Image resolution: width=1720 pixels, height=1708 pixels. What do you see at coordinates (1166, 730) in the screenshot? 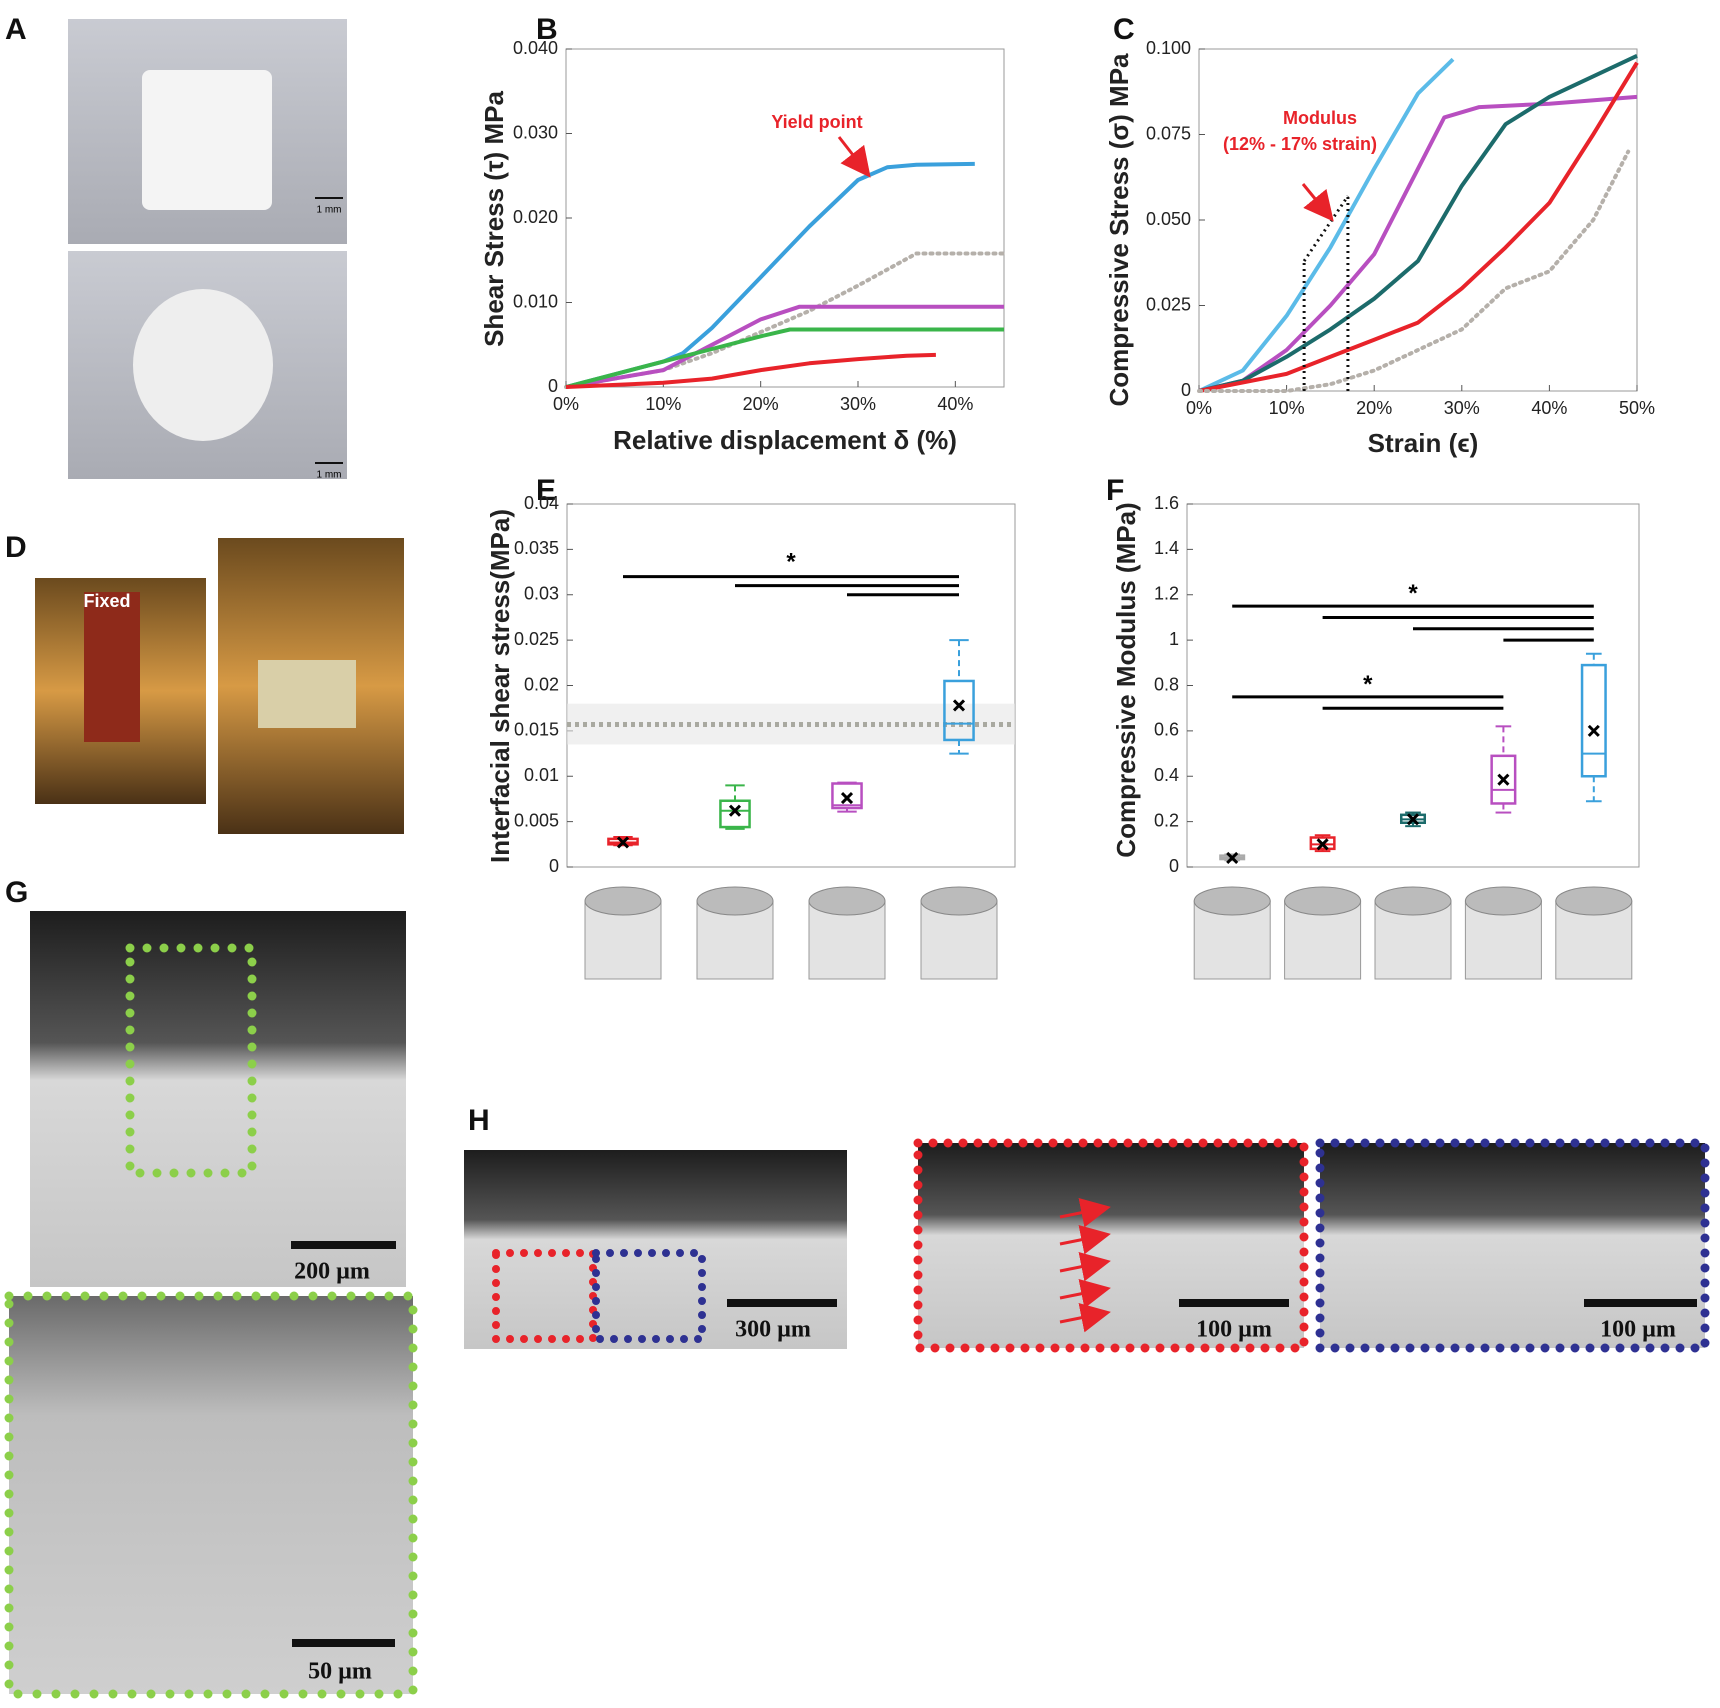
I see `y-tick-label: 0.6` at bounding box center [1166, 730].